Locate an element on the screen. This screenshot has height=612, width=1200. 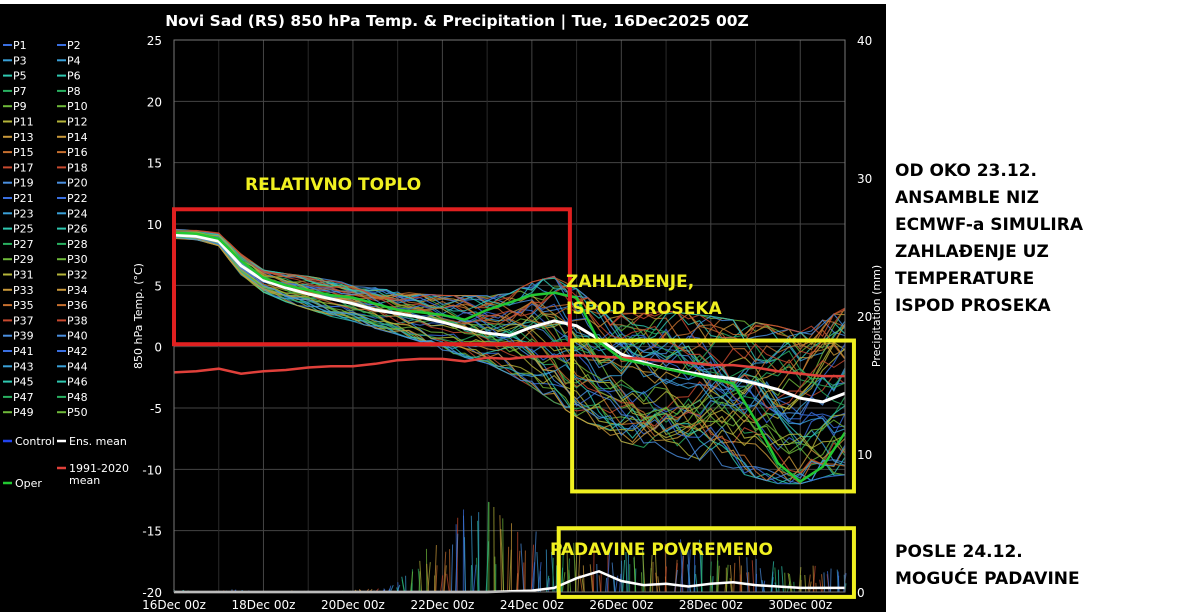
legend-entry: P3 is located at coordinates (20, 60).